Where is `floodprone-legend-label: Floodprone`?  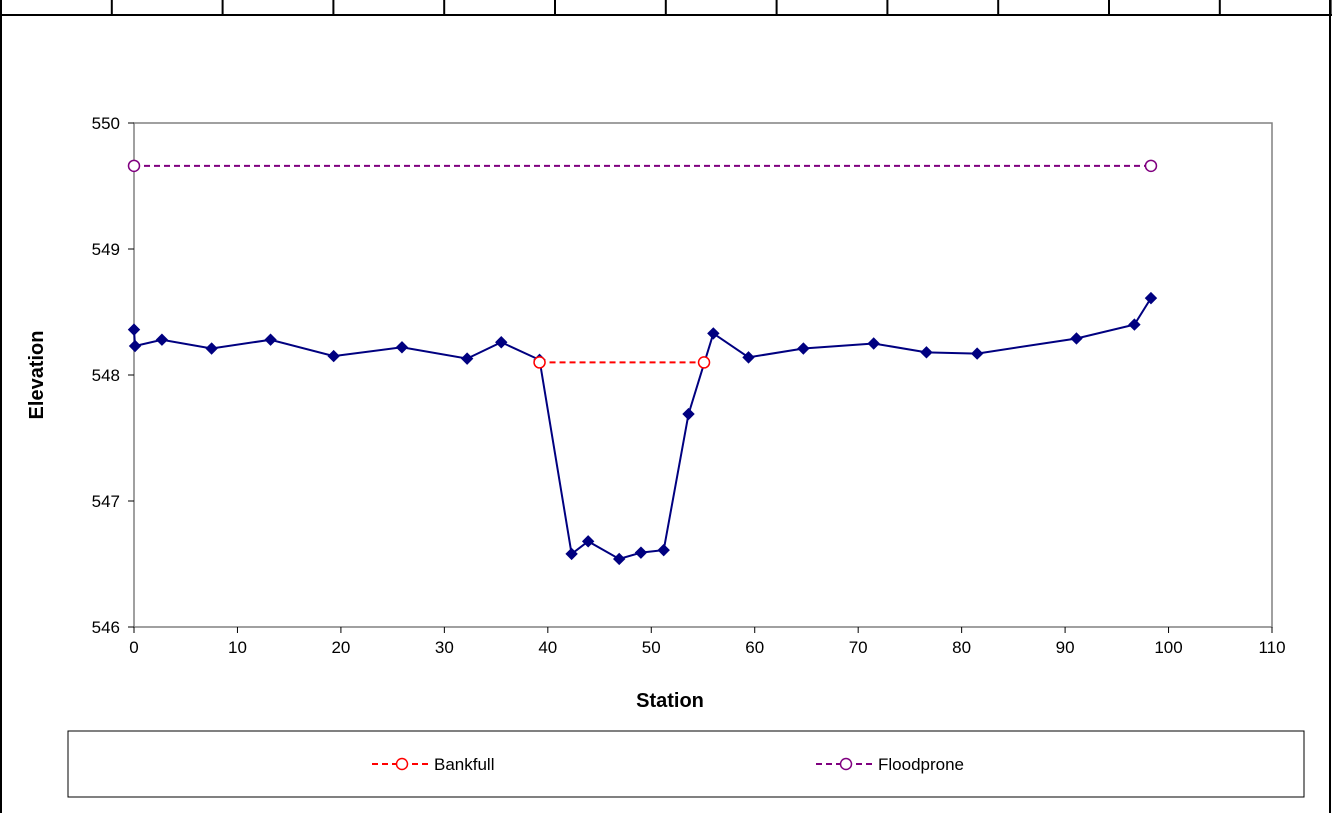
floodprone-legend-label: Floodprone is located at coordinates (921, 764).